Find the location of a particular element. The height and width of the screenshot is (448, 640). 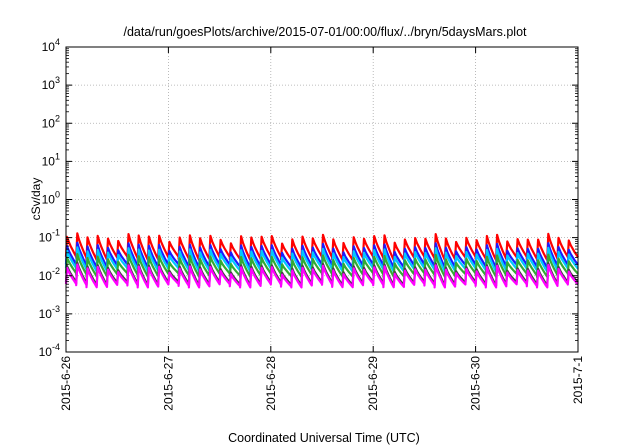

x-tick-label: 2015-6-30 is located at coordinates (476, 383).